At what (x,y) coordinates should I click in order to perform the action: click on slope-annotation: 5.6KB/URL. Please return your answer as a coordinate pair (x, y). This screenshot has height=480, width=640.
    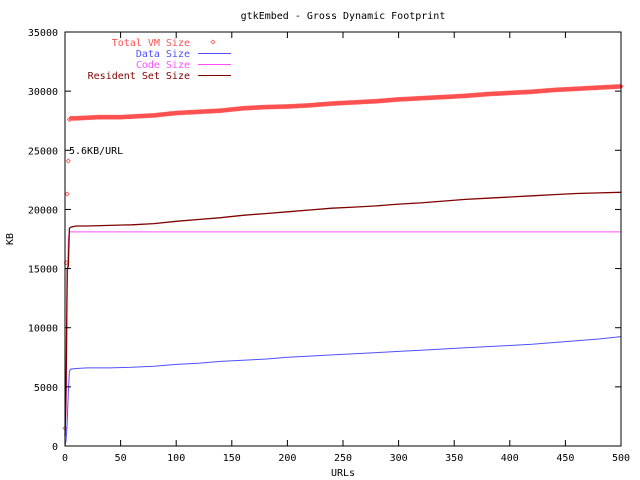
    Looking at the image, I should click on (96, 151).